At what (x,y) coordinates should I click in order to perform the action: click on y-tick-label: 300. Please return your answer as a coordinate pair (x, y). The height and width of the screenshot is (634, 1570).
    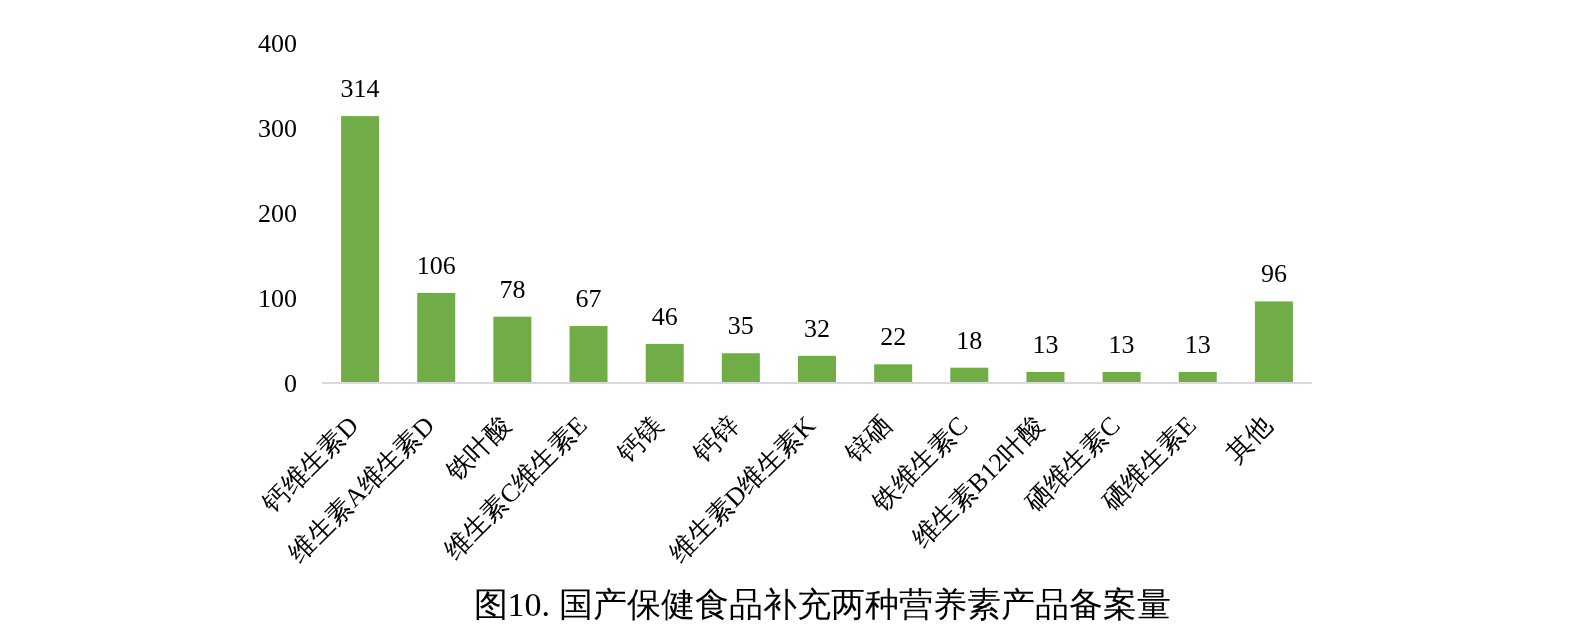
    Looking at the image, I should click on (277, 129).